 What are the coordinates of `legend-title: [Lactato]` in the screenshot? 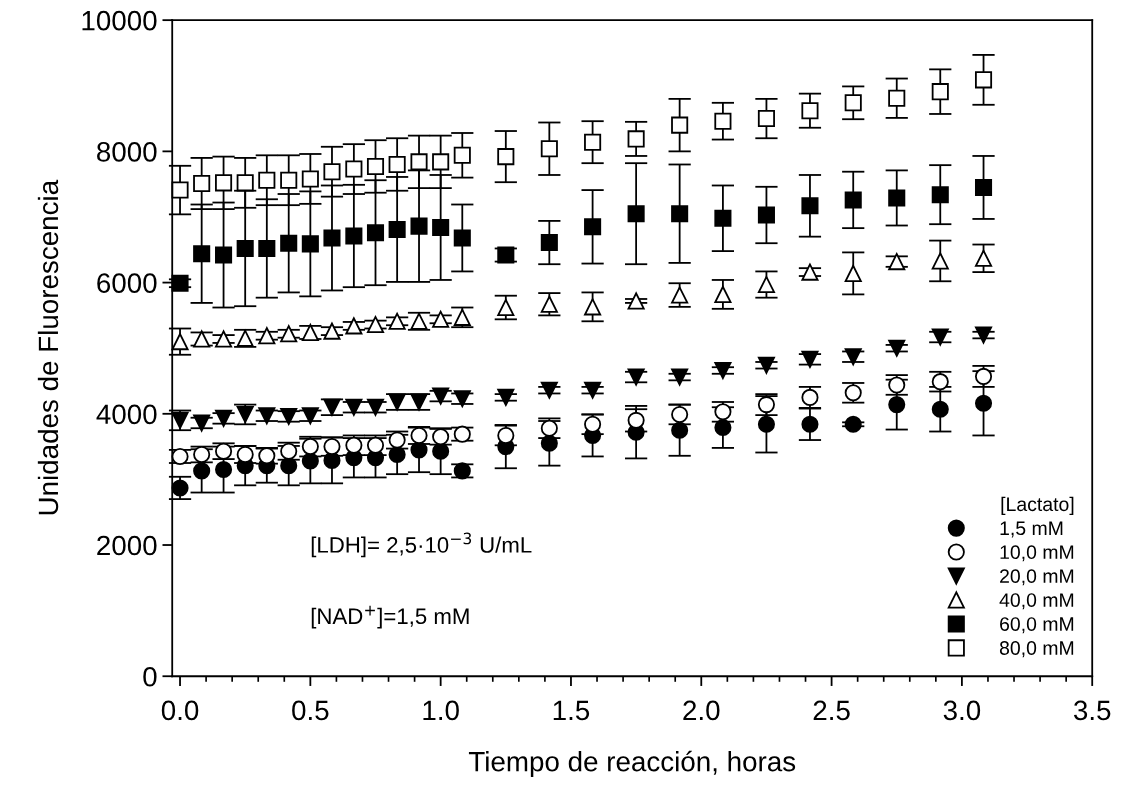 It's located at (1037, 505).